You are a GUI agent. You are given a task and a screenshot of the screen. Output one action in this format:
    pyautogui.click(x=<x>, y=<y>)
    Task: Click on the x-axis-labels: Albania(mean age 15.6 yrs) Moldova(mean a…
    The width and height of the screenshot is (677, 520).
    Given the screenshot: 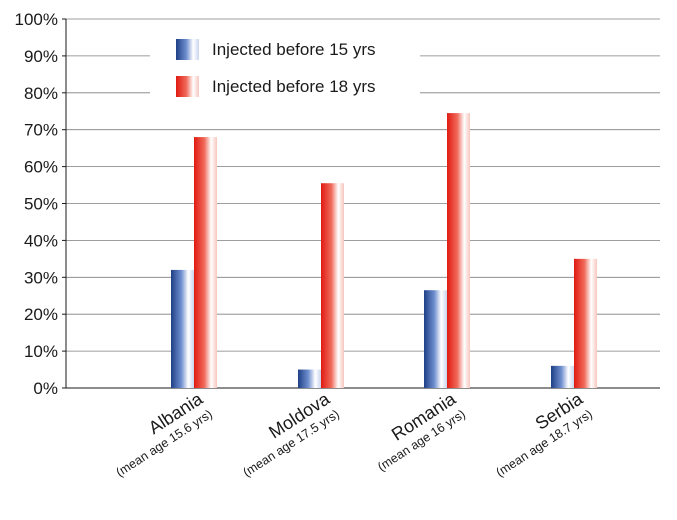 What is the action you would take?
    pyautogui.click(x=353, y=434)
    